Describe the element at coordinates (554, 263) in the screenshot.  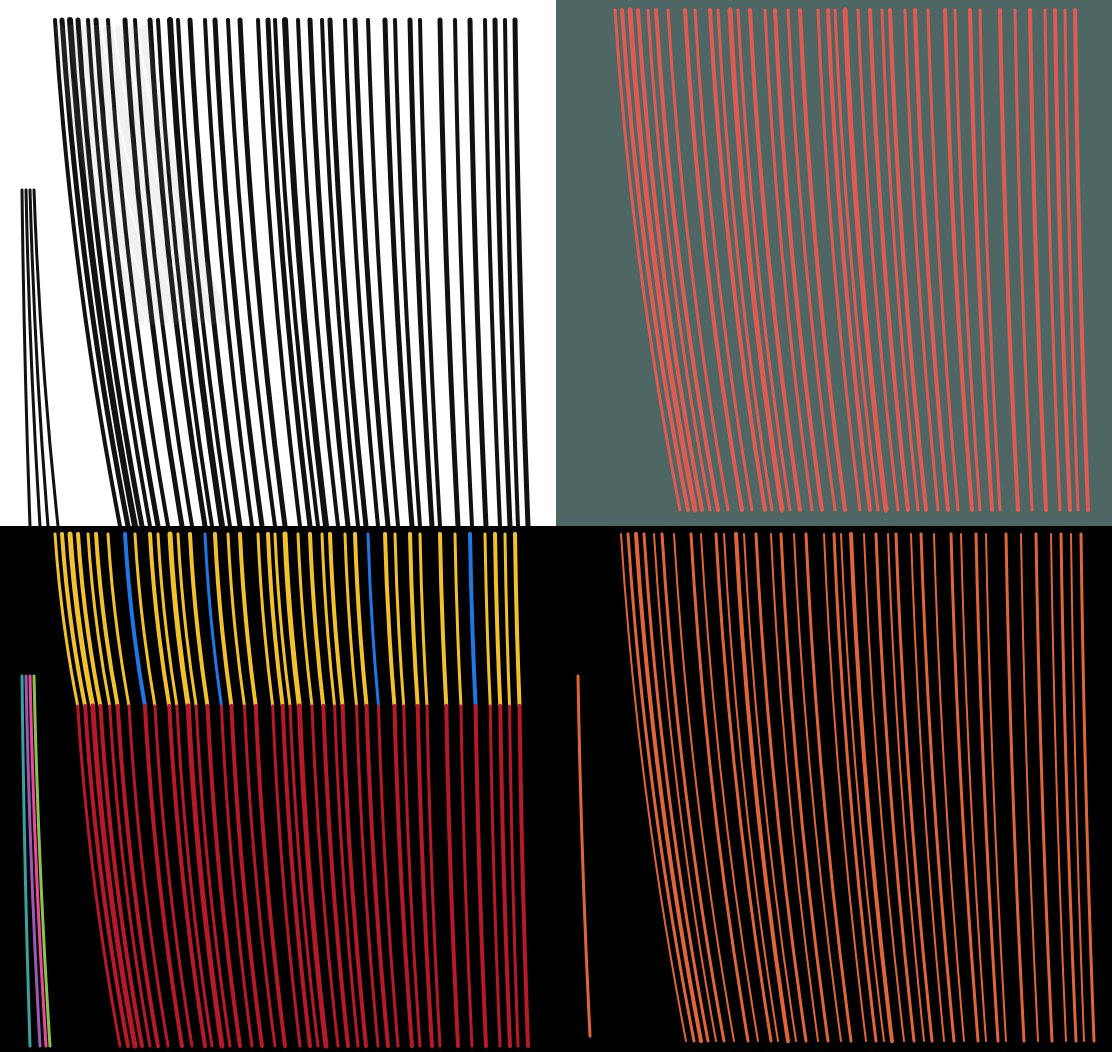
I see `panel-divider` at that location.